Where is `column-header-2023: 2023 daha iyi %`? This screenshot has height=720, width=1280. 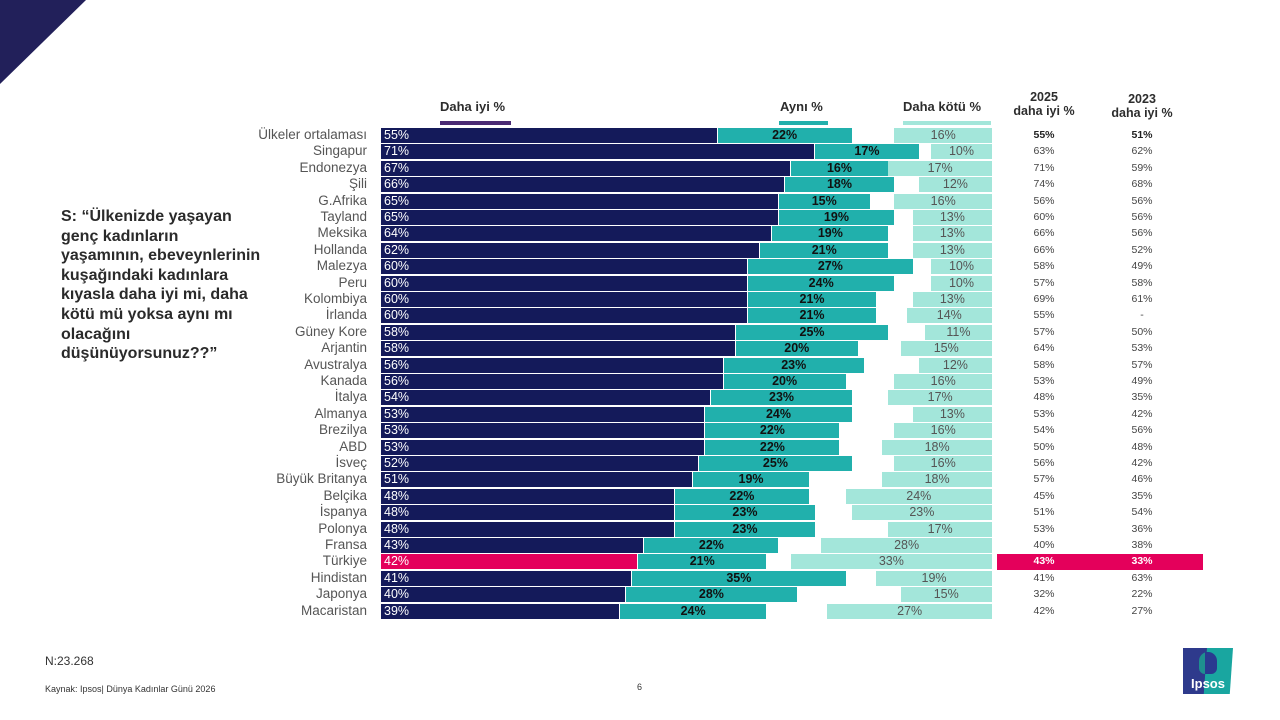
column-header-2023: 2023 daha iyi % is located at coordinates (1142, 106).